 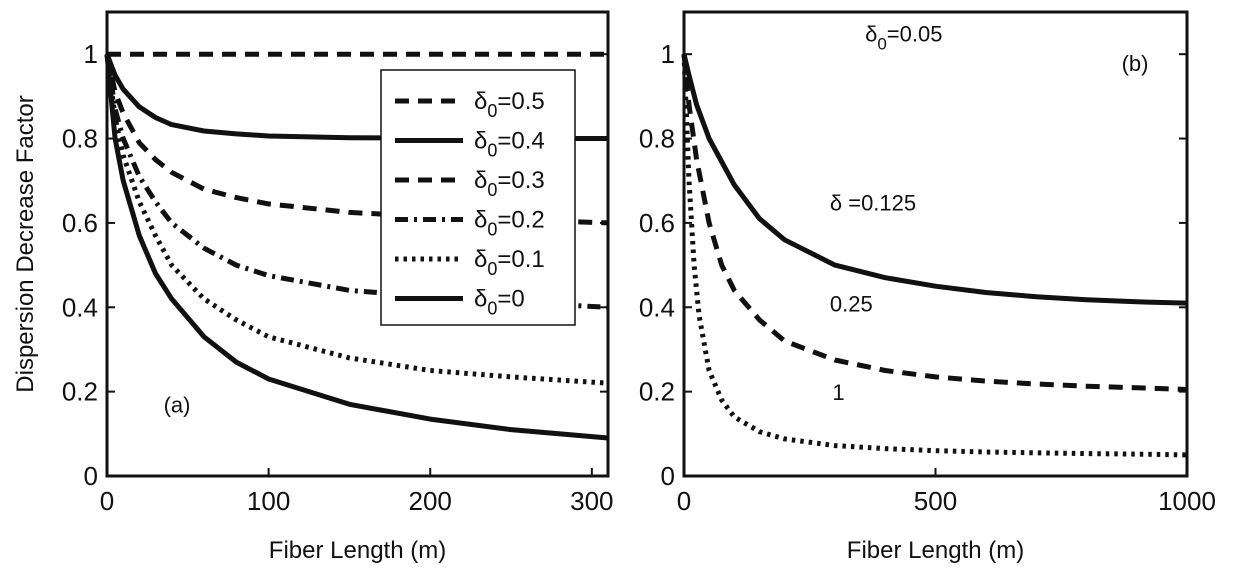 I want to click on legend-entry-0: δ0=0.5, so click(x=509, y=104).